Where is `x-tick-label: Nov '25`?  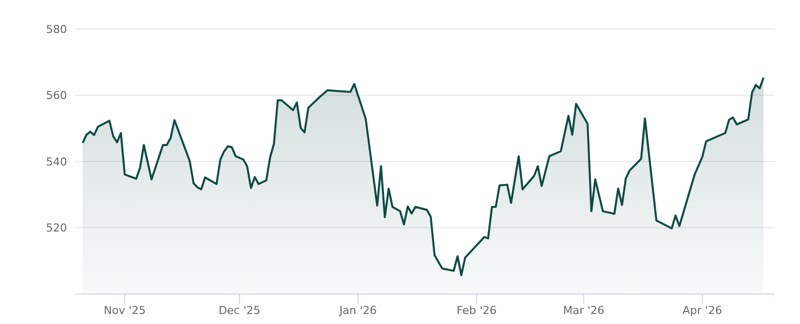 x-tick-label: Nov '25 is located at coordinates (125, 310).